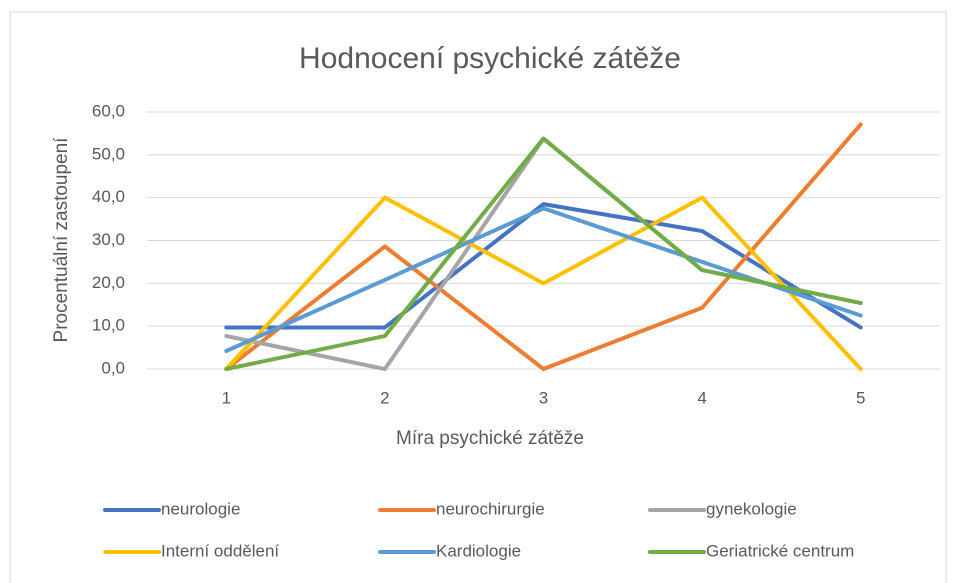 The height and width of the screenshot is (583, 957). I want to click on x-tick-label: 2, so click(384, 397).